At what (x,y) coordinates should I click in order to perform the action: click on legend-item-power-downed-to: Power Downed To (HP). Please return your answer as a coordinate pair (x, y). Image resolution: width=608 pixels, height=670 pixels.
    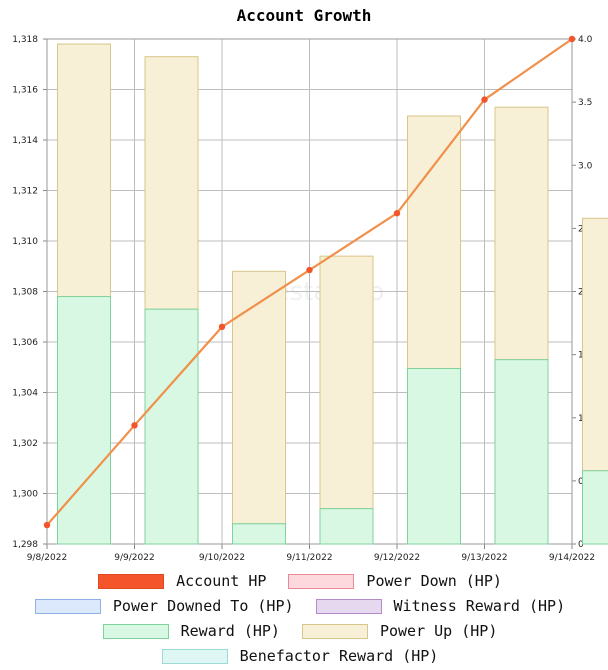
    Looking at the image, I should click on (168, 606).